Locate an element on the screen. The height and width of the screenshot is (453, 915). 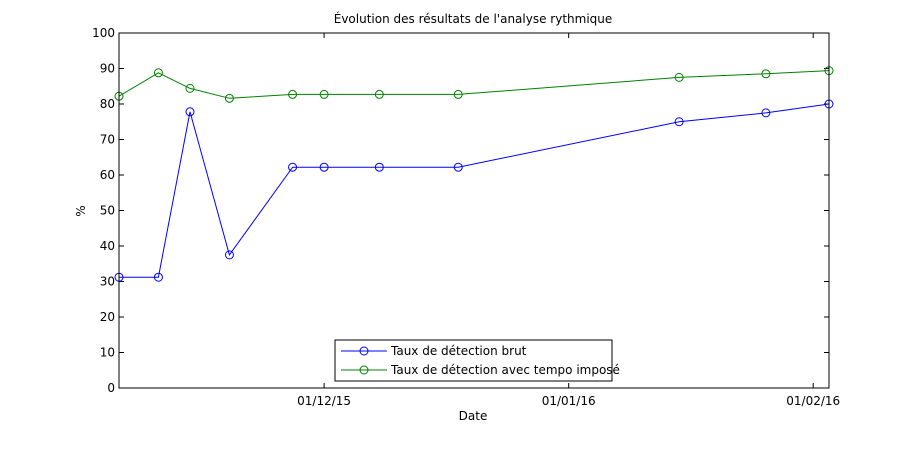
series-line is located at coordinates (474, 84).